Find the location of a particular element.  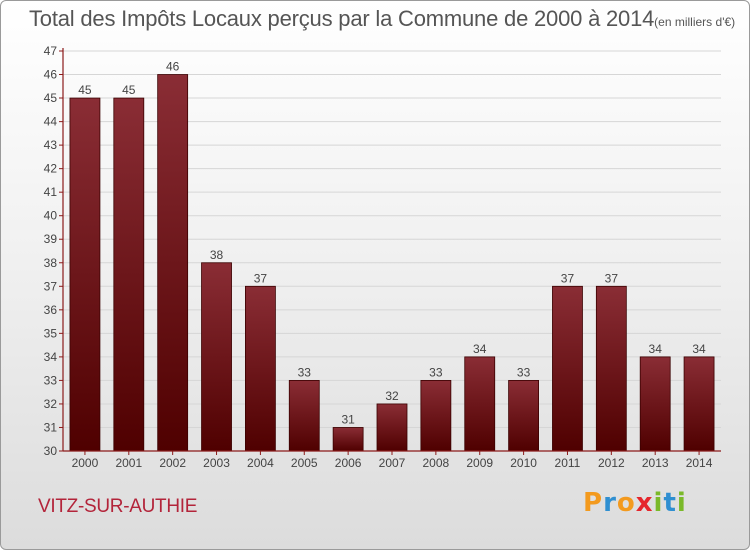

x-tick-label: 2013 is located at coordinates (655, 463).